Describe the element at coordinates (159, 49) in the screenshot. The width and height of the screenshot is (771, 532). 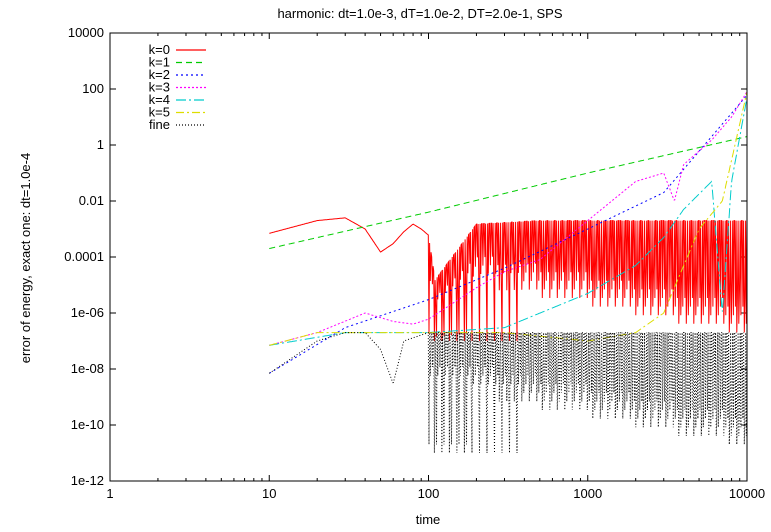
I see `legend-label: k=0` at that location.